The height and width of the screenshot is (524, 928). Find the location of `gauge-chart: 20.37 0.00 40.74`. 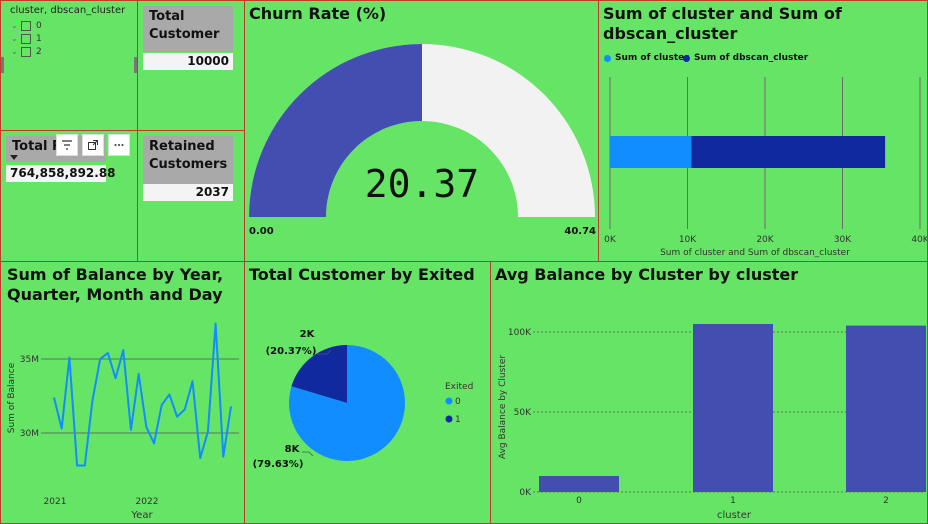

gauge-chart: 20.37 0.00 40.74 is located at coordinates (422, 140).